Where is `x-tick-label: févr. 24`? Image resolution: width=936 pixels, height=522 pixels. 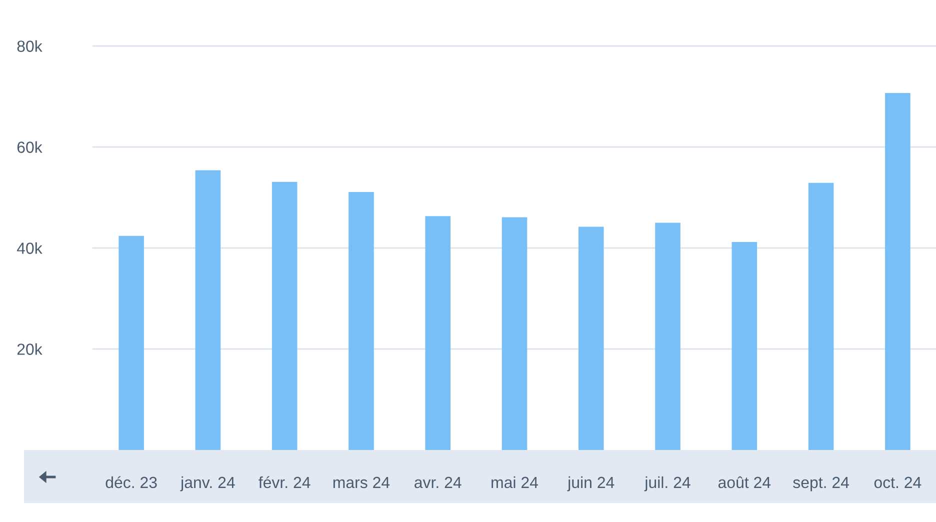 x-tick-label: févr. 24 is located at coordinates (284, 482).